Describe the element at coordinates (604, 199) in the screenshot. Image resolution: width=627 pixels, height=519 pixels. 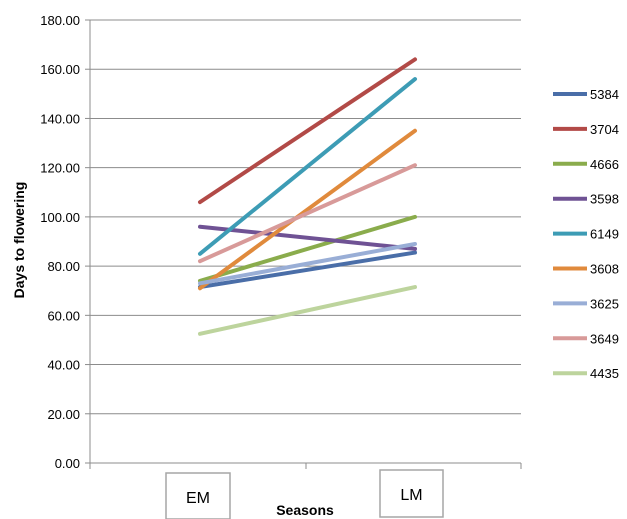
I see `legend-label: 3598` at that location.